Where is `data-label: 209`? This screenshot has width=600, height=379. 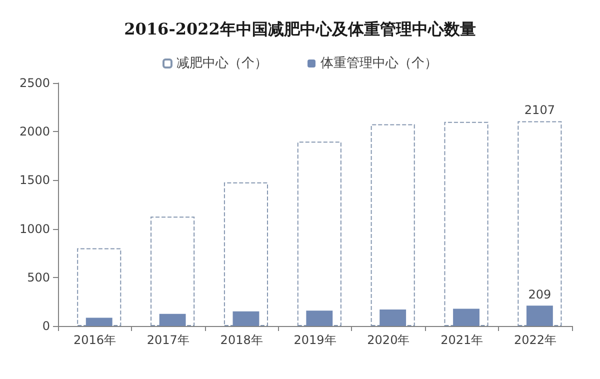
data-label: 209 is located at coordinates (540, 295).